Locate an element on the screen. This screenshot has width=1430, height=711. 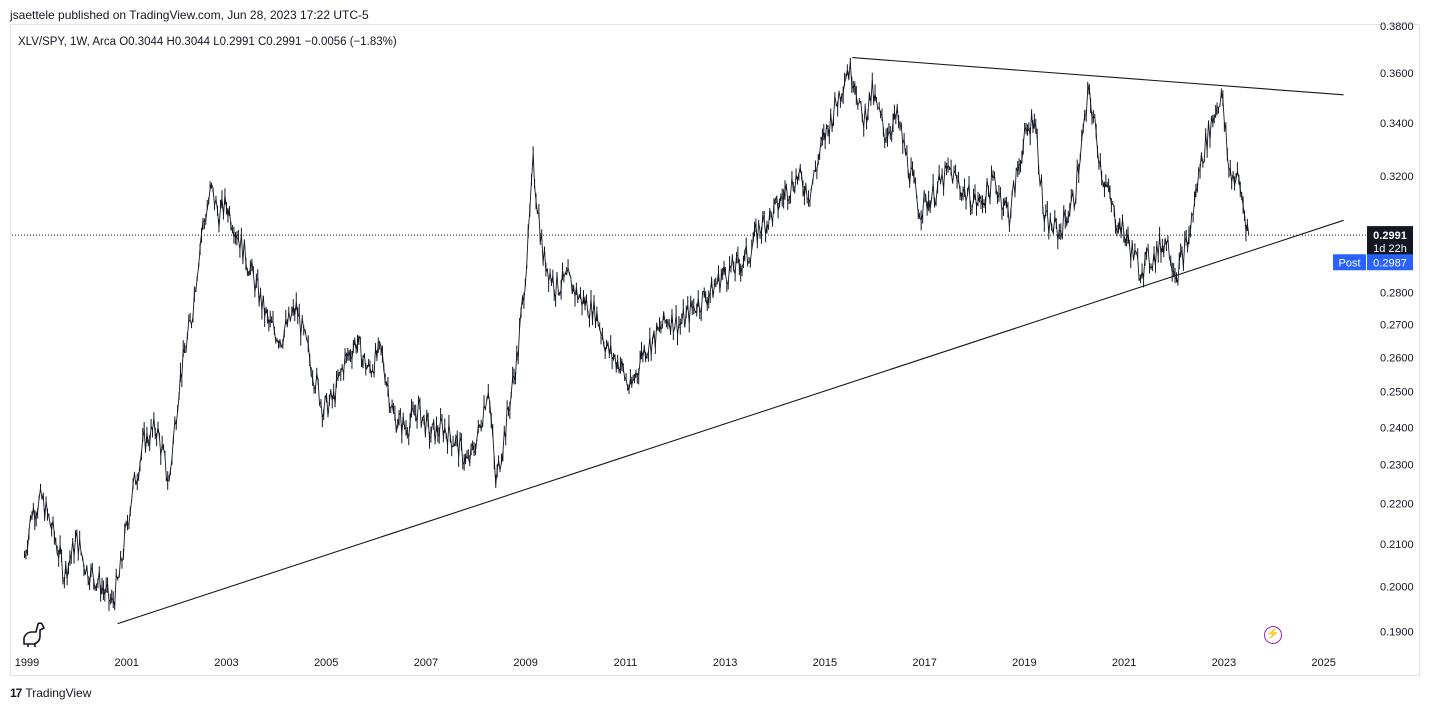
countdown-label: 1d 22h is located at coordinates (1390, 249).